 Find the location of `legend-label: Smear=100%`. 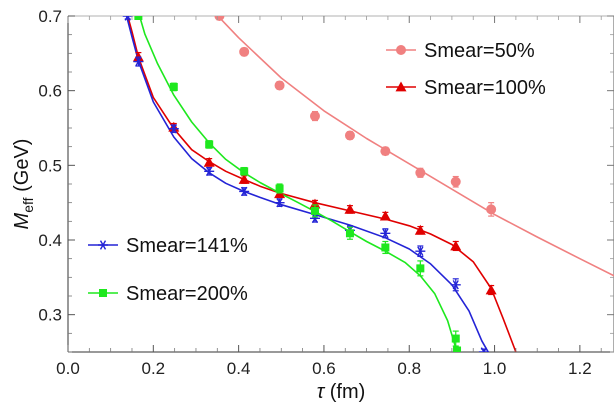

legend-label: Smear=100% is located at coordinates (485, 88).